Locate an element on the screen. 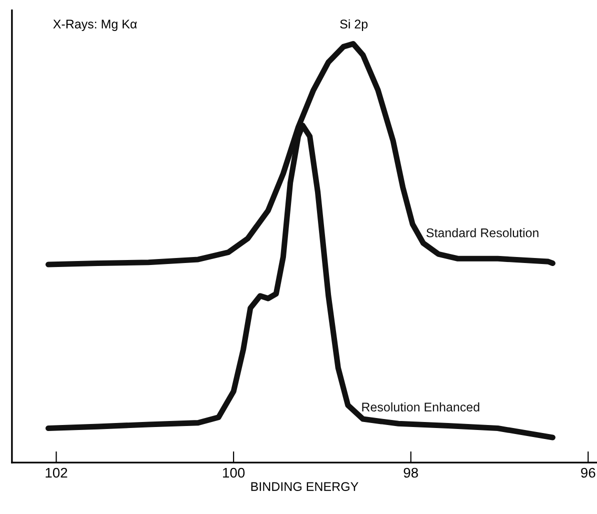 This screenshot has height=514, width=597. text: X-Rays: Mg Kα is located at coordinates (95, 25).